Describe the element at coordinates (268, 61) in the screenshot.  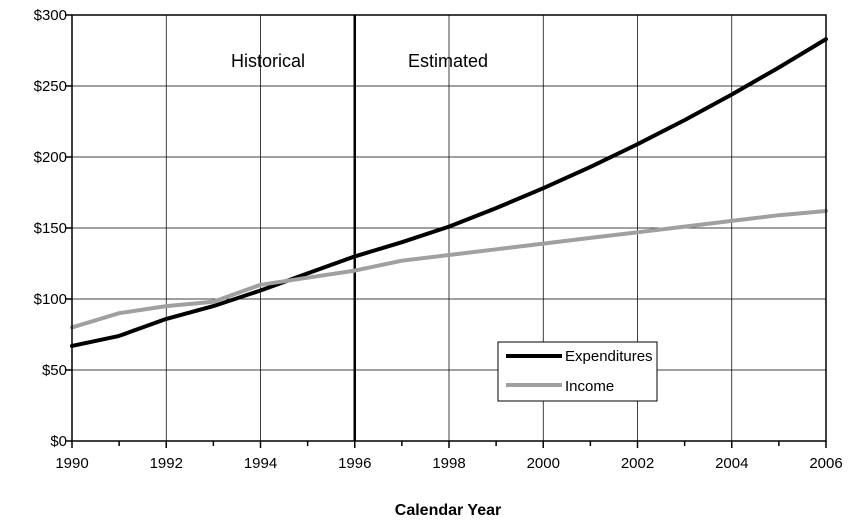
I see `region-label-historical: Historical` at that location.